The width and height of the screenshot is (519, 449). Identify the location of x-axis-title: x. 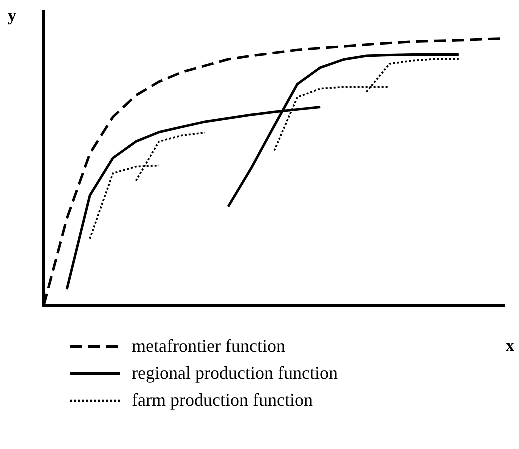
(510, 346).